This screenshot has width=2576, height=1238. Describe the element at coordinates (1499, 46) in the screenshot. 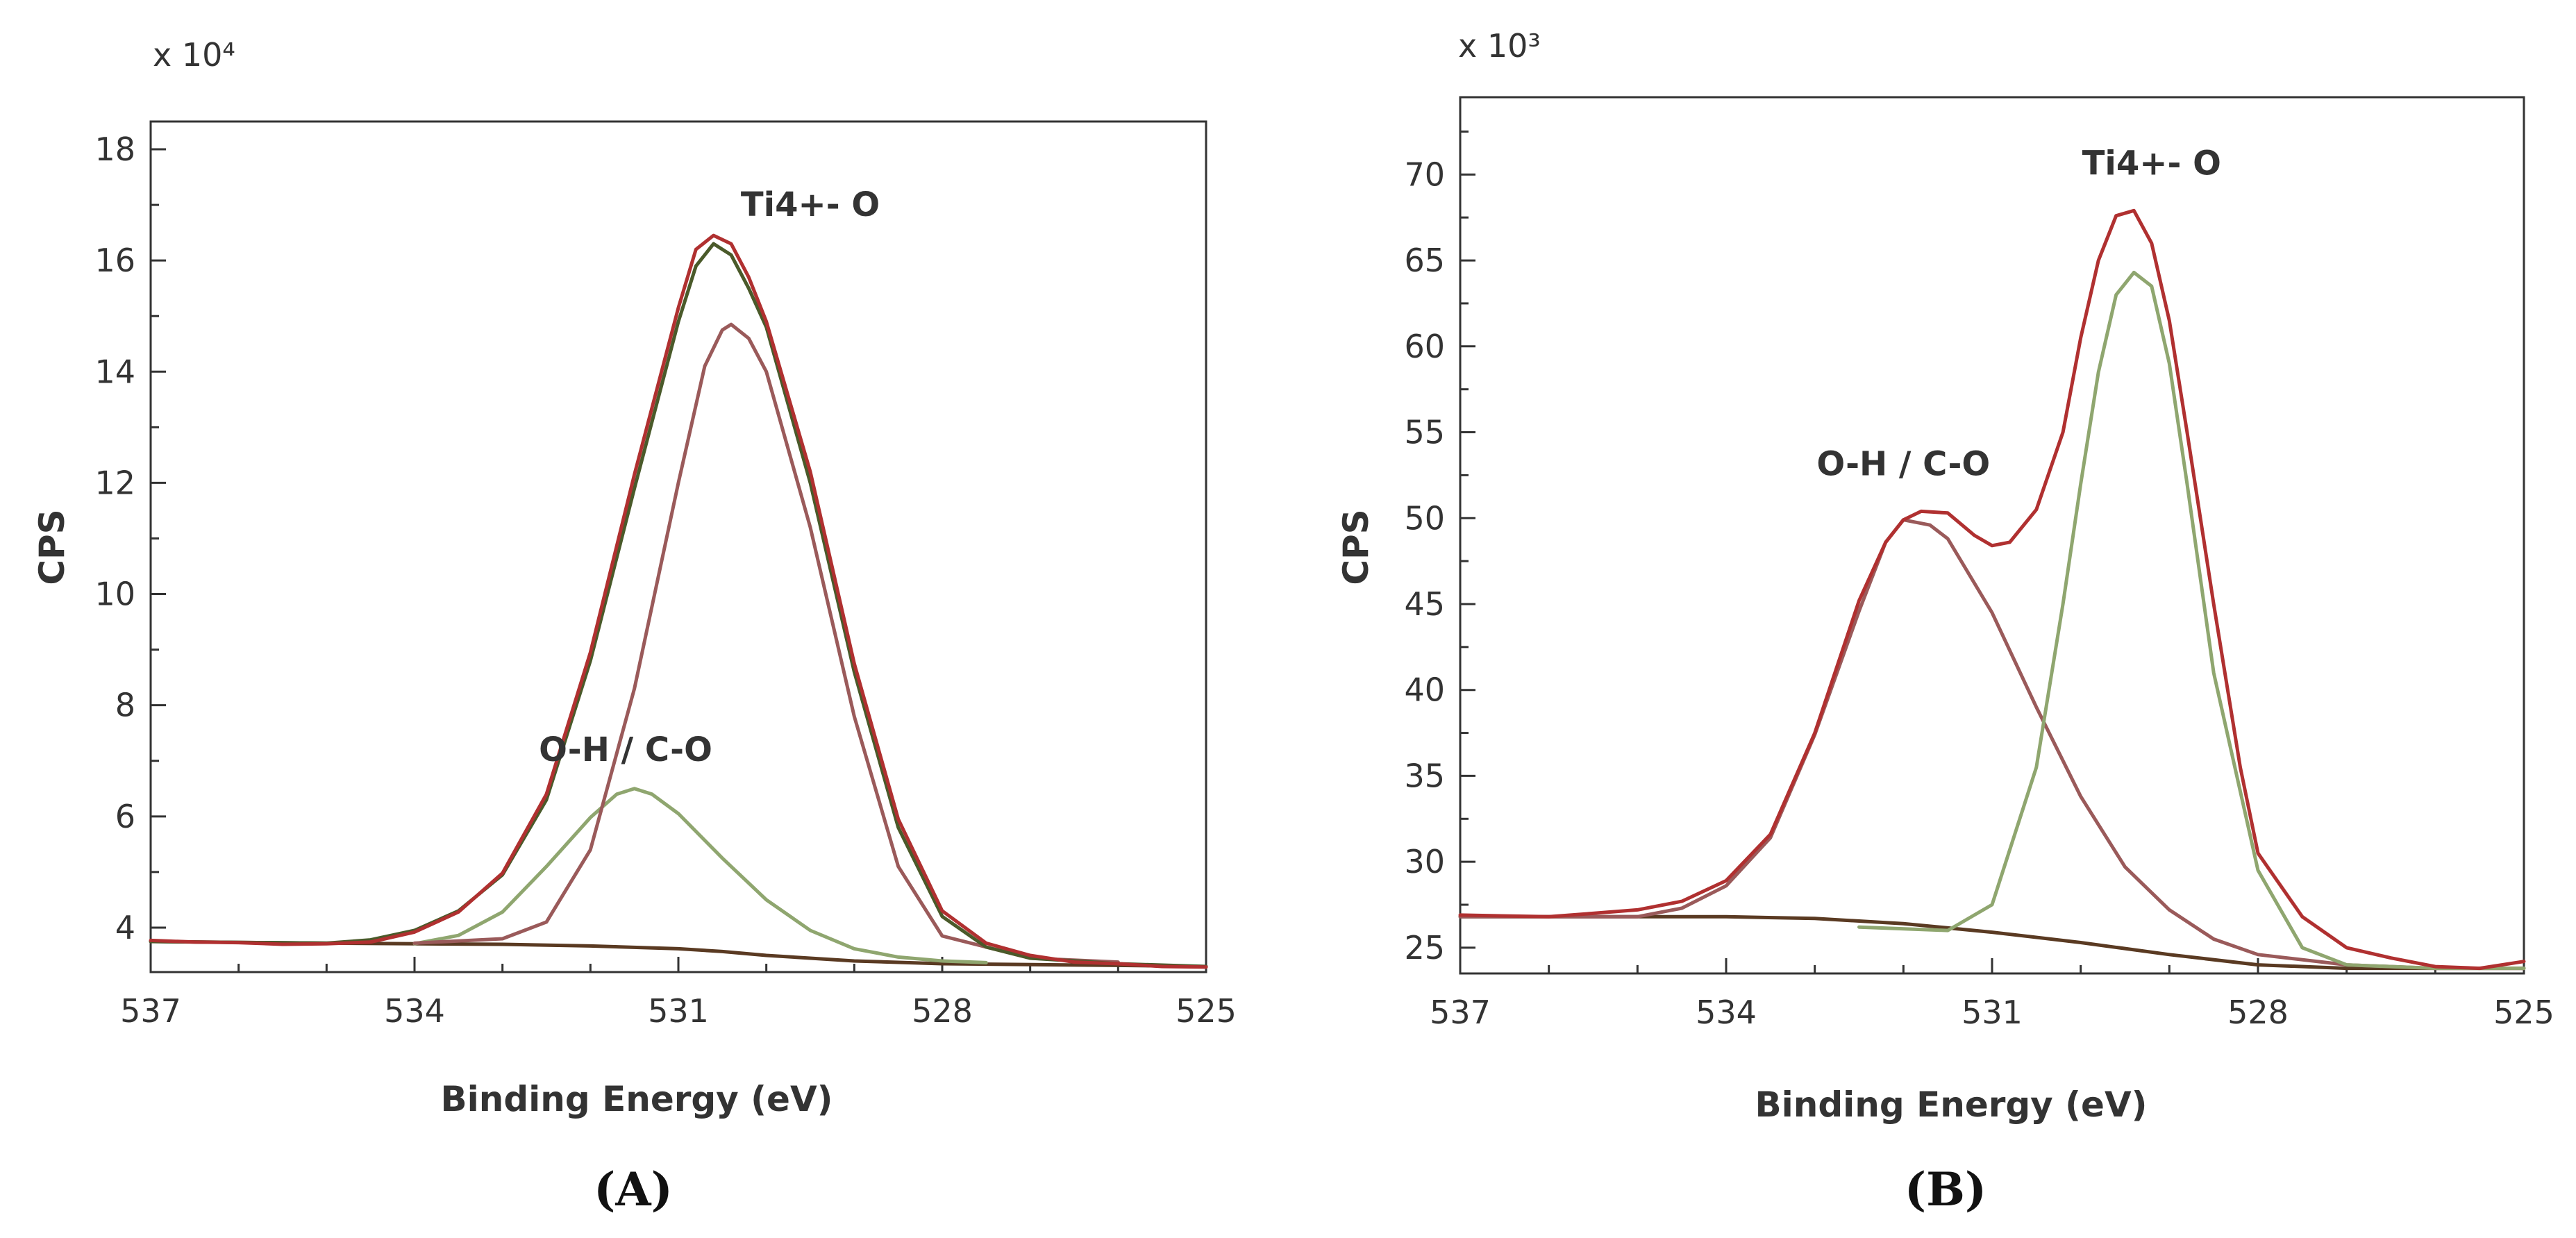

I see `panel-b-y-multiplier: x 10³` at that location.